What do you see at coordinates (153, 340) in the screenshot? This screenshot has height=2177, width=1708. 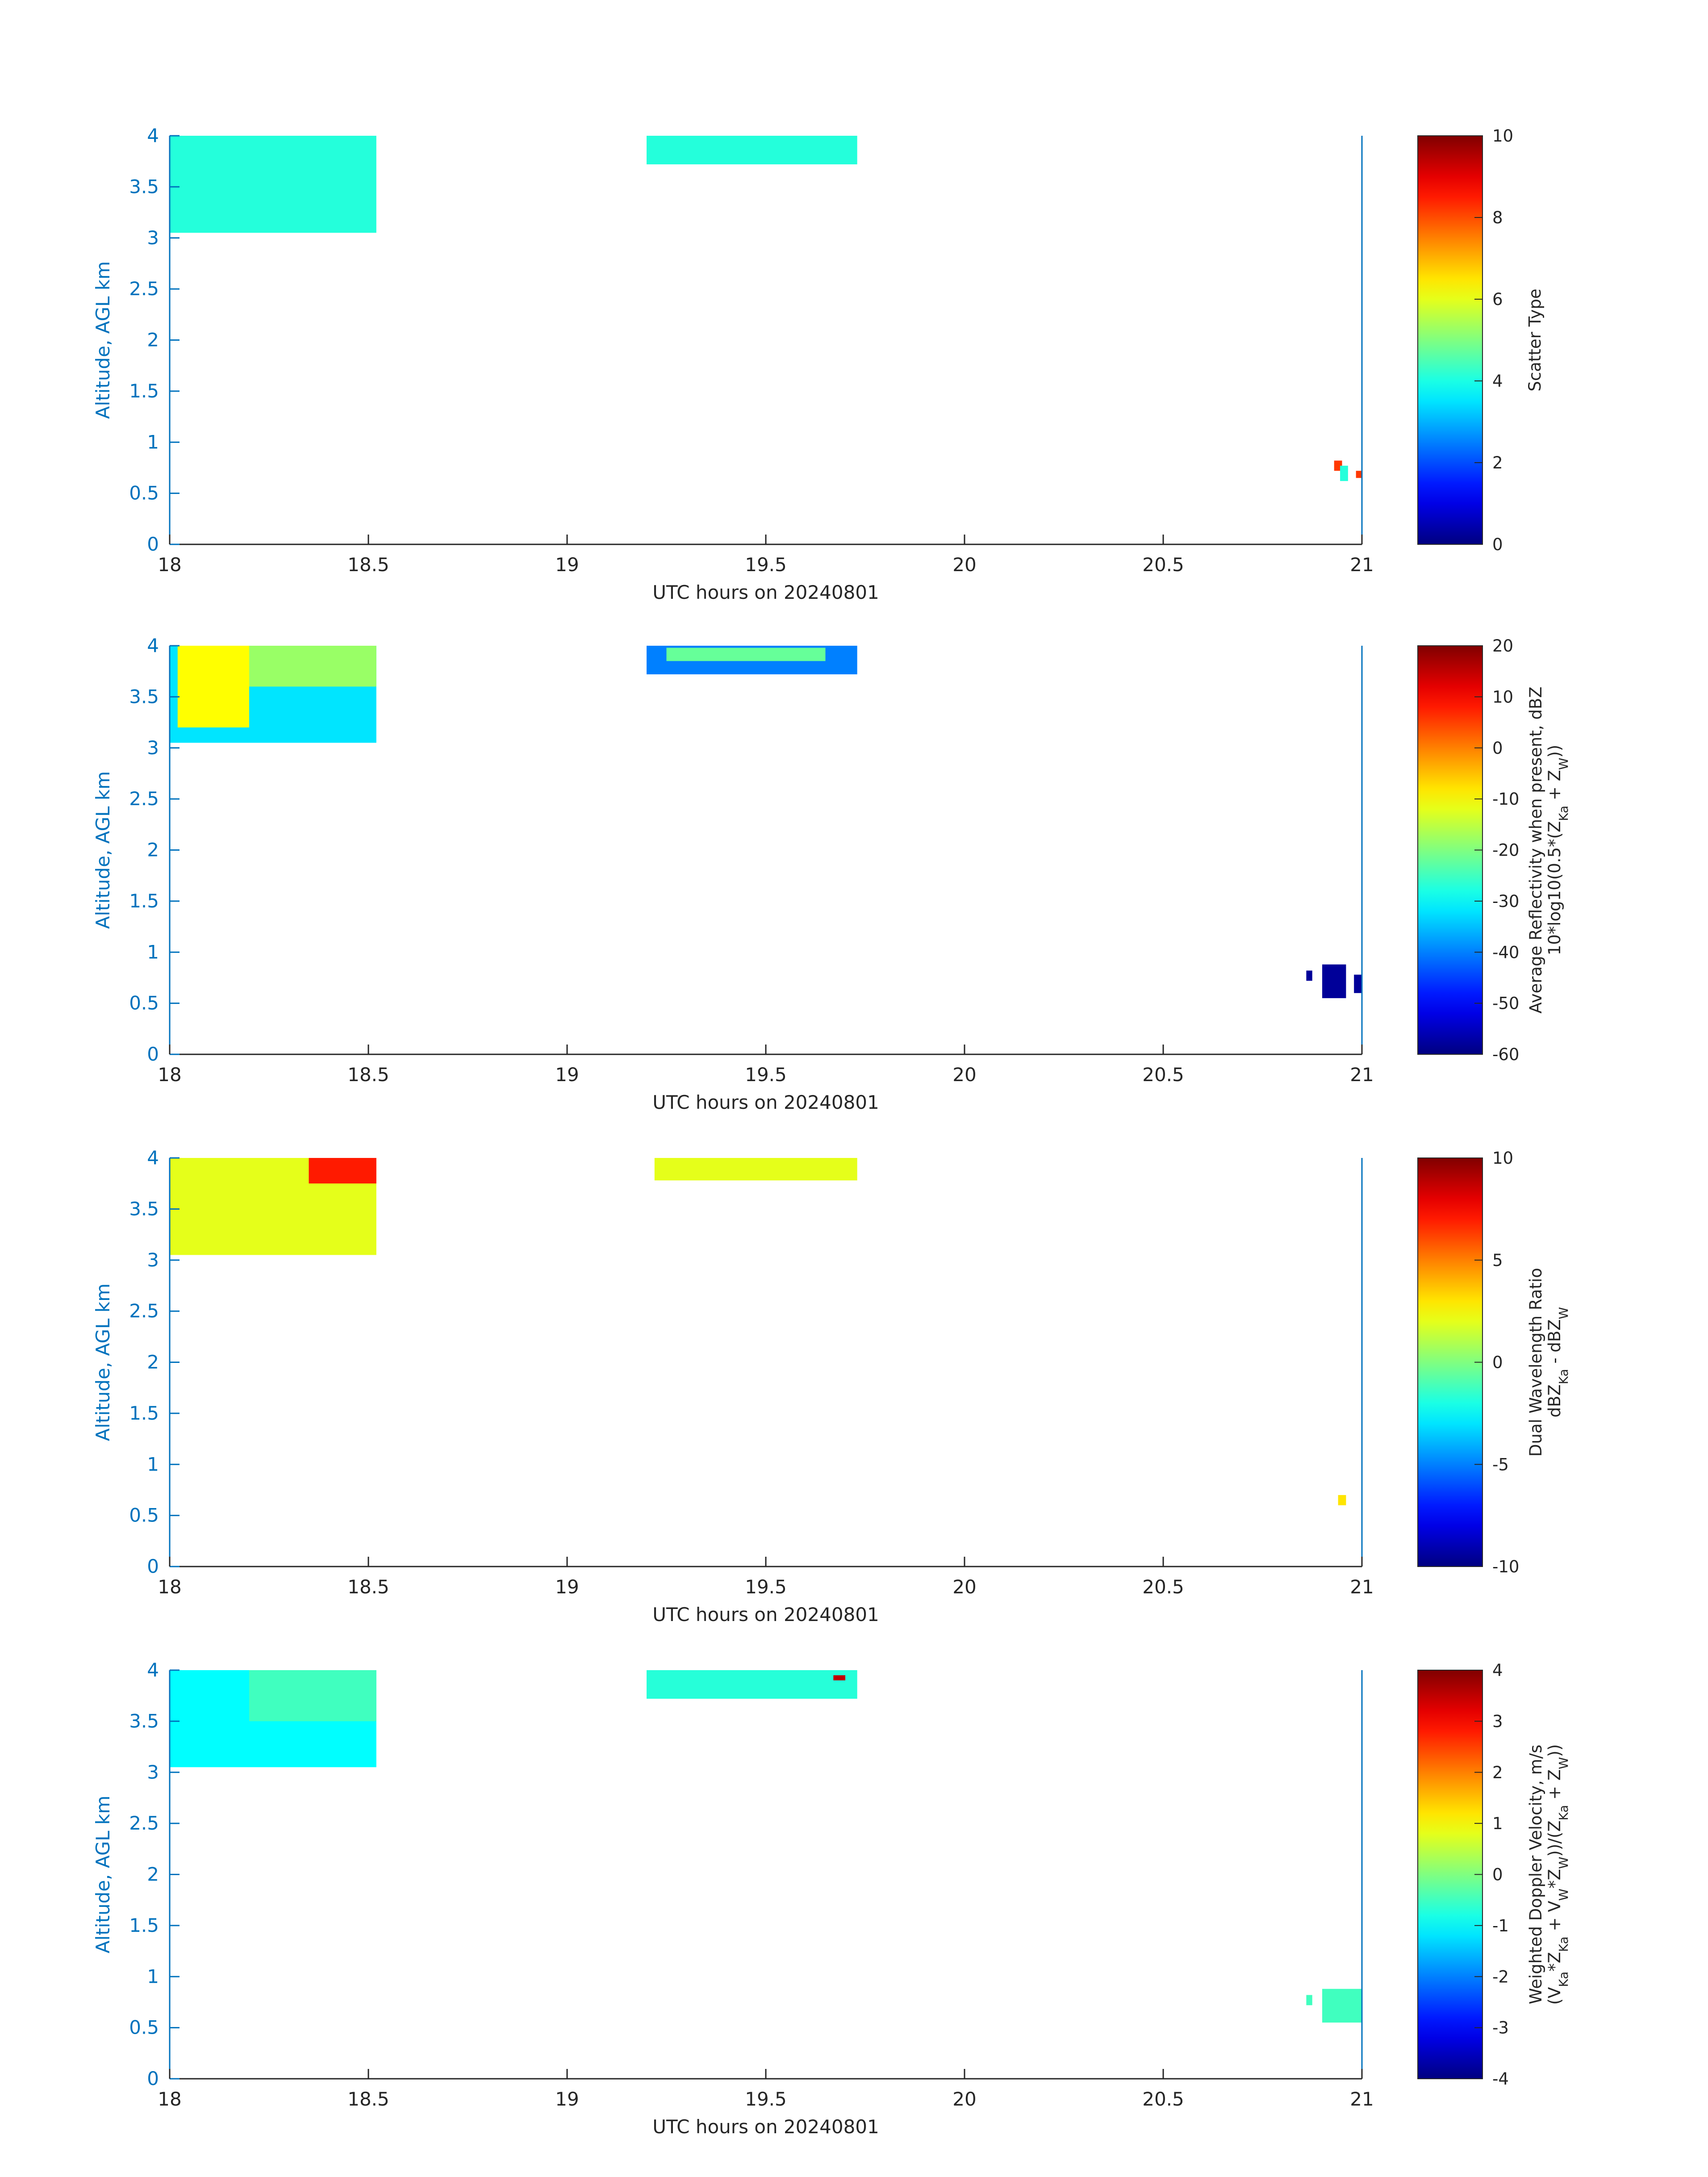 I see `y-tick-label: 2` at bounding box center [153, 340].